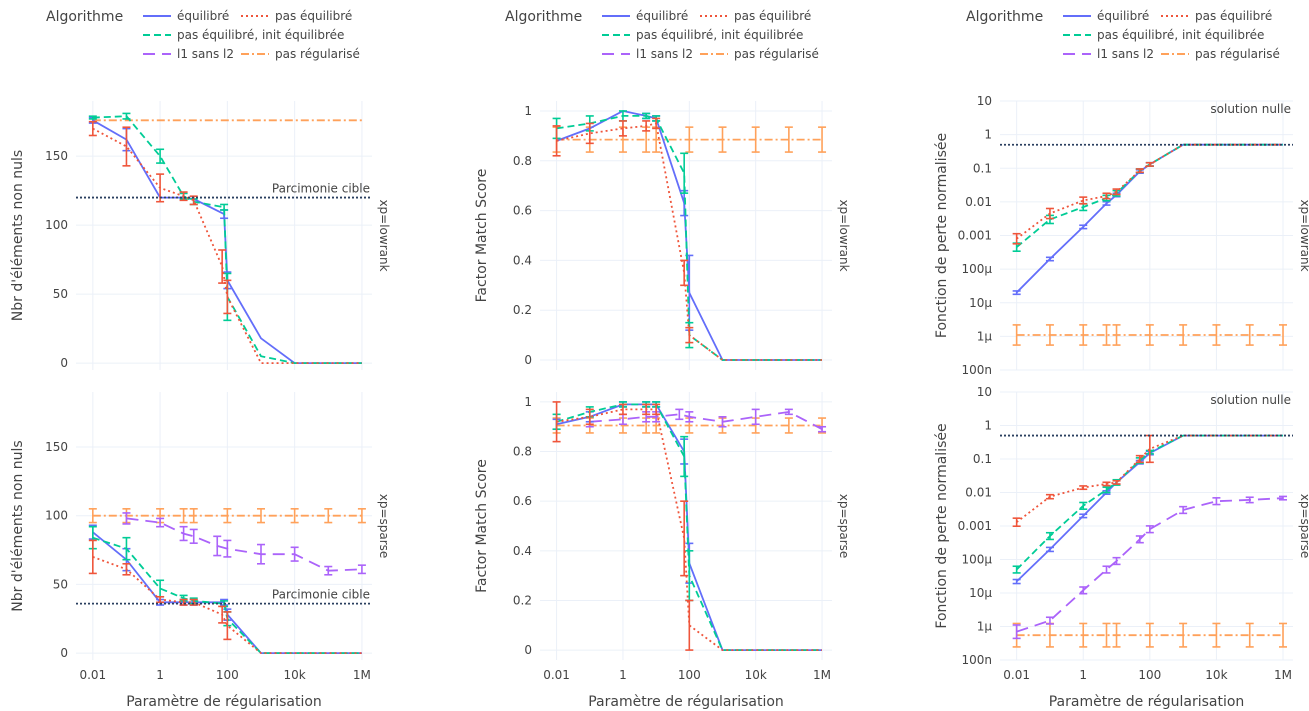 Image resolution: width=1309 pixels, height=711 pixels. Describe the element at coordinates (1150, 335) in the screenshot. I see `series-pas_regularise` at that location.